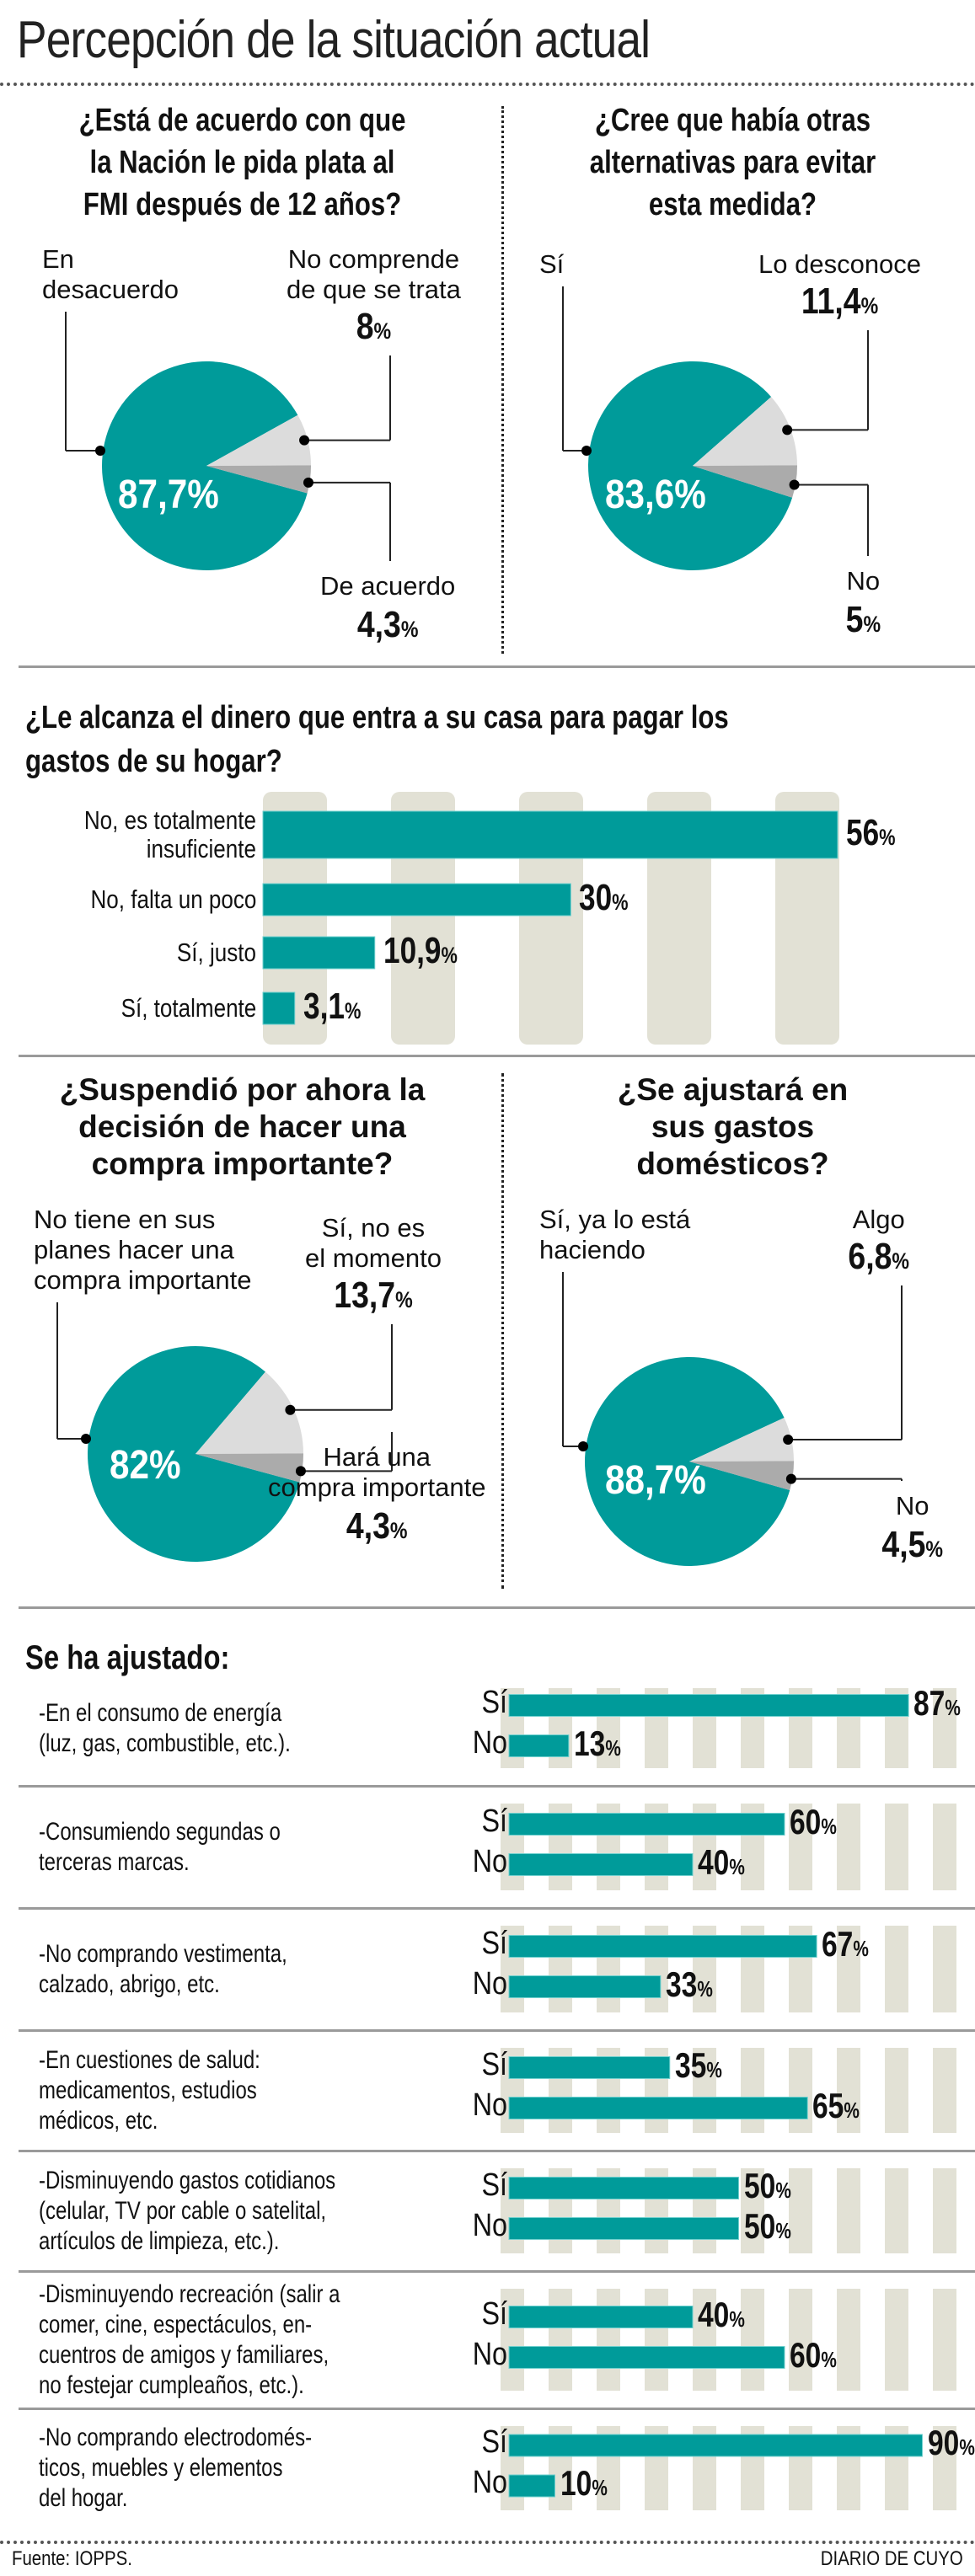  I want to click on pie-label-line: Algo, so click(878, 1219).